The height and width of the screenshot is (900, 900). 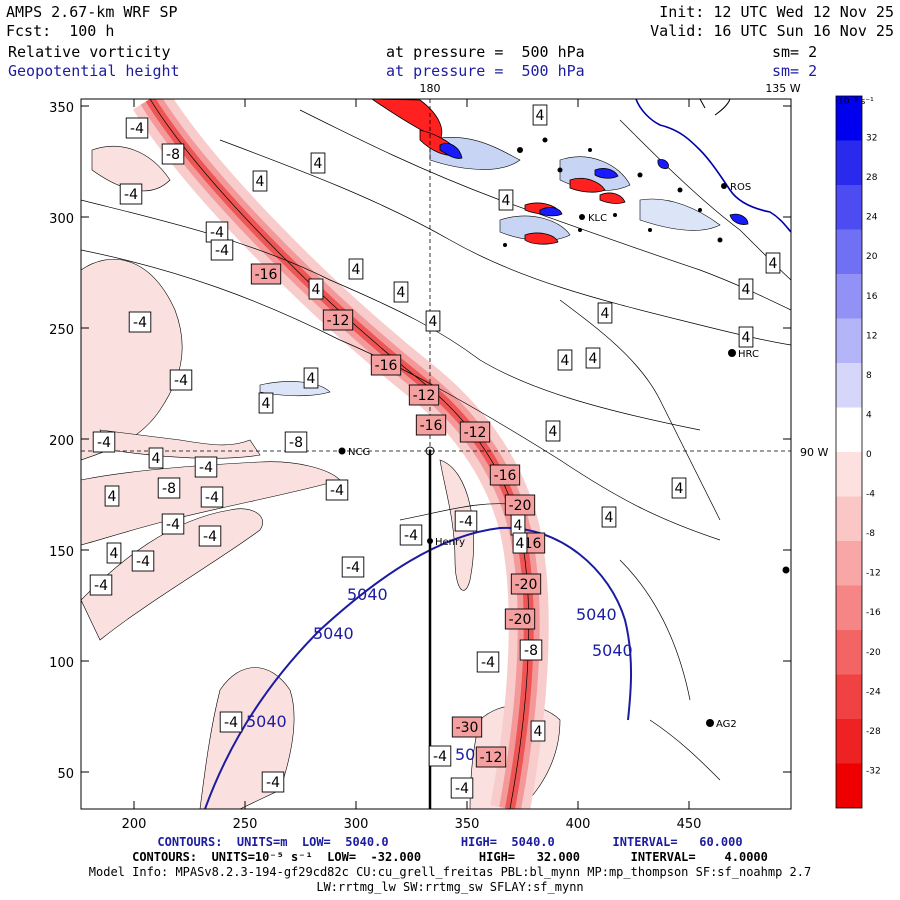 I want to click on vorticity-label: -20, so click(x=520, y=620).